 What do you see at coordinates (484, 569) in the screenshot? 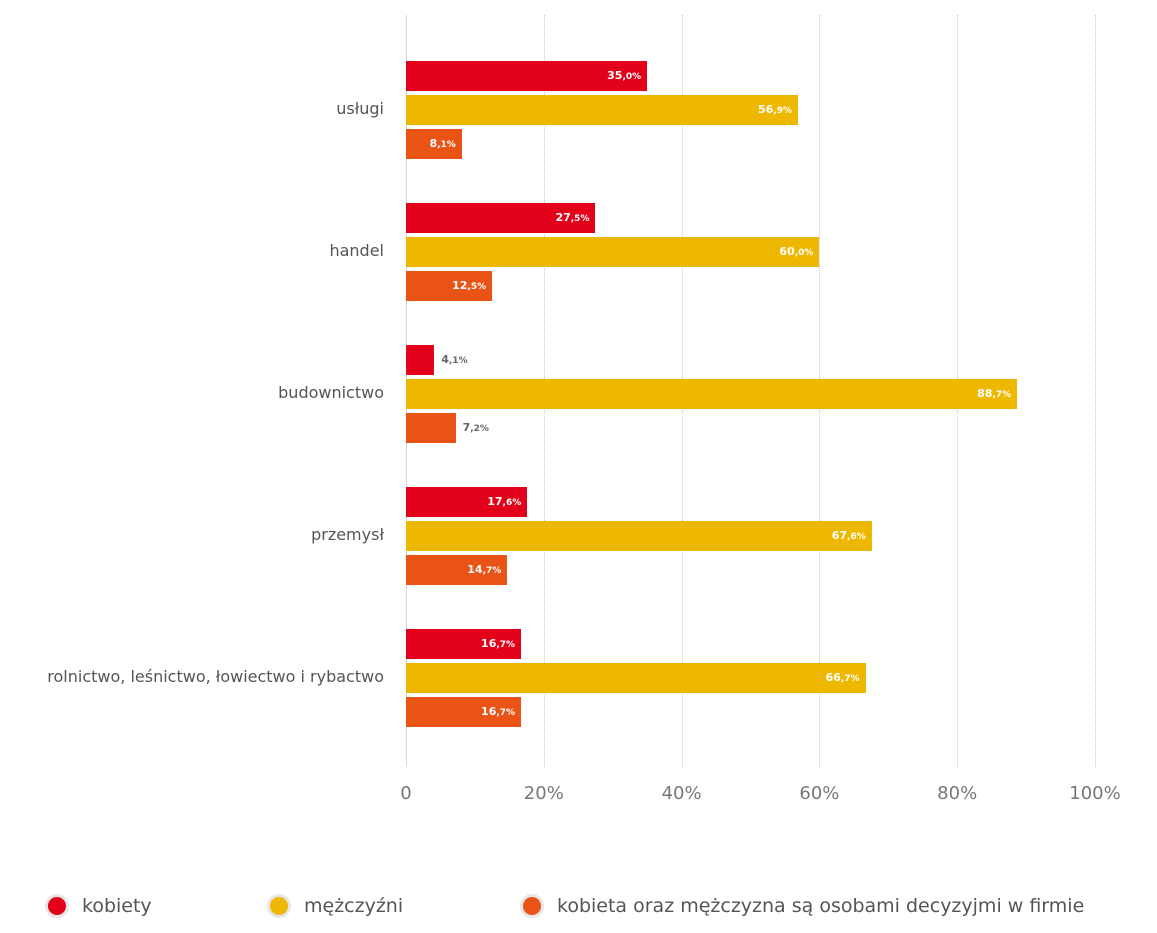
I see `bar-data-label: 14,7%` at bounding box center [484, 569].